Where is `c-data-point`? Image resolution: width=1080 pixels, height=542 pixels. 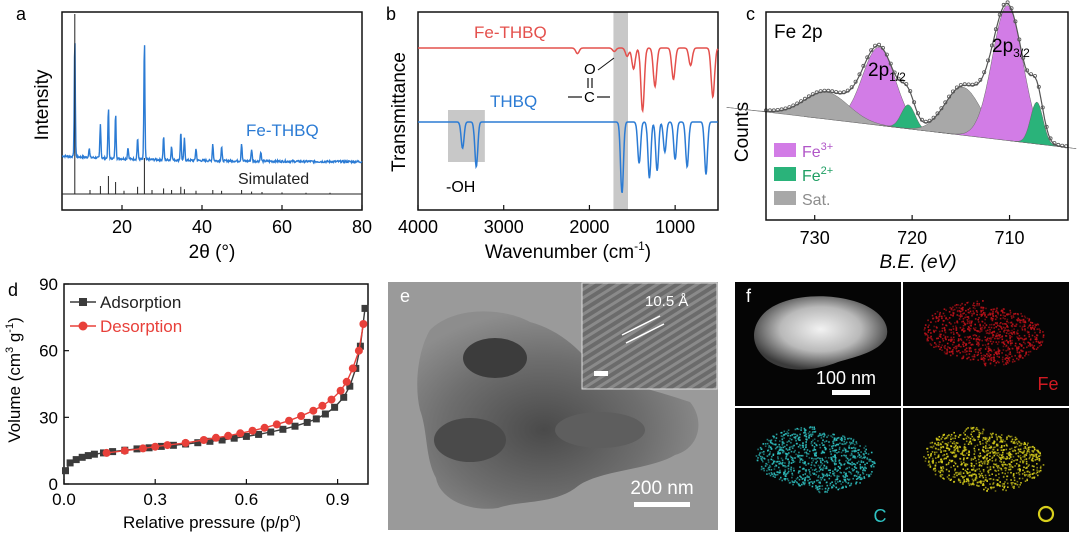 c-data-point is located at coordinates (894, 72).